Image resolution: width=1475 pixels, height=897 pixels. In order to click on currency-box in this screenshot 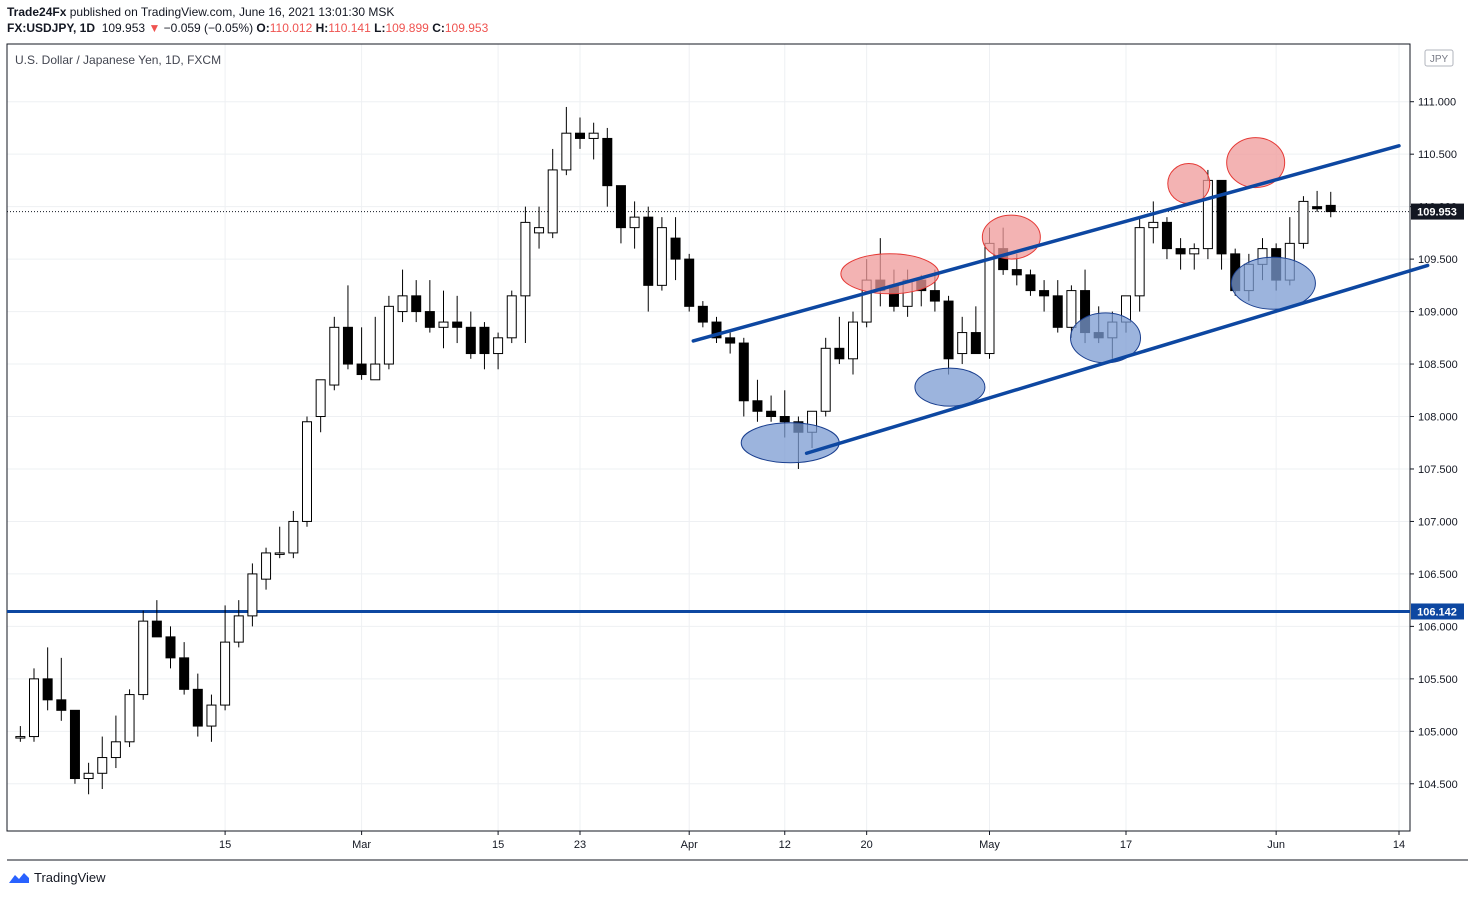, I will do `click(1439, 58)`.